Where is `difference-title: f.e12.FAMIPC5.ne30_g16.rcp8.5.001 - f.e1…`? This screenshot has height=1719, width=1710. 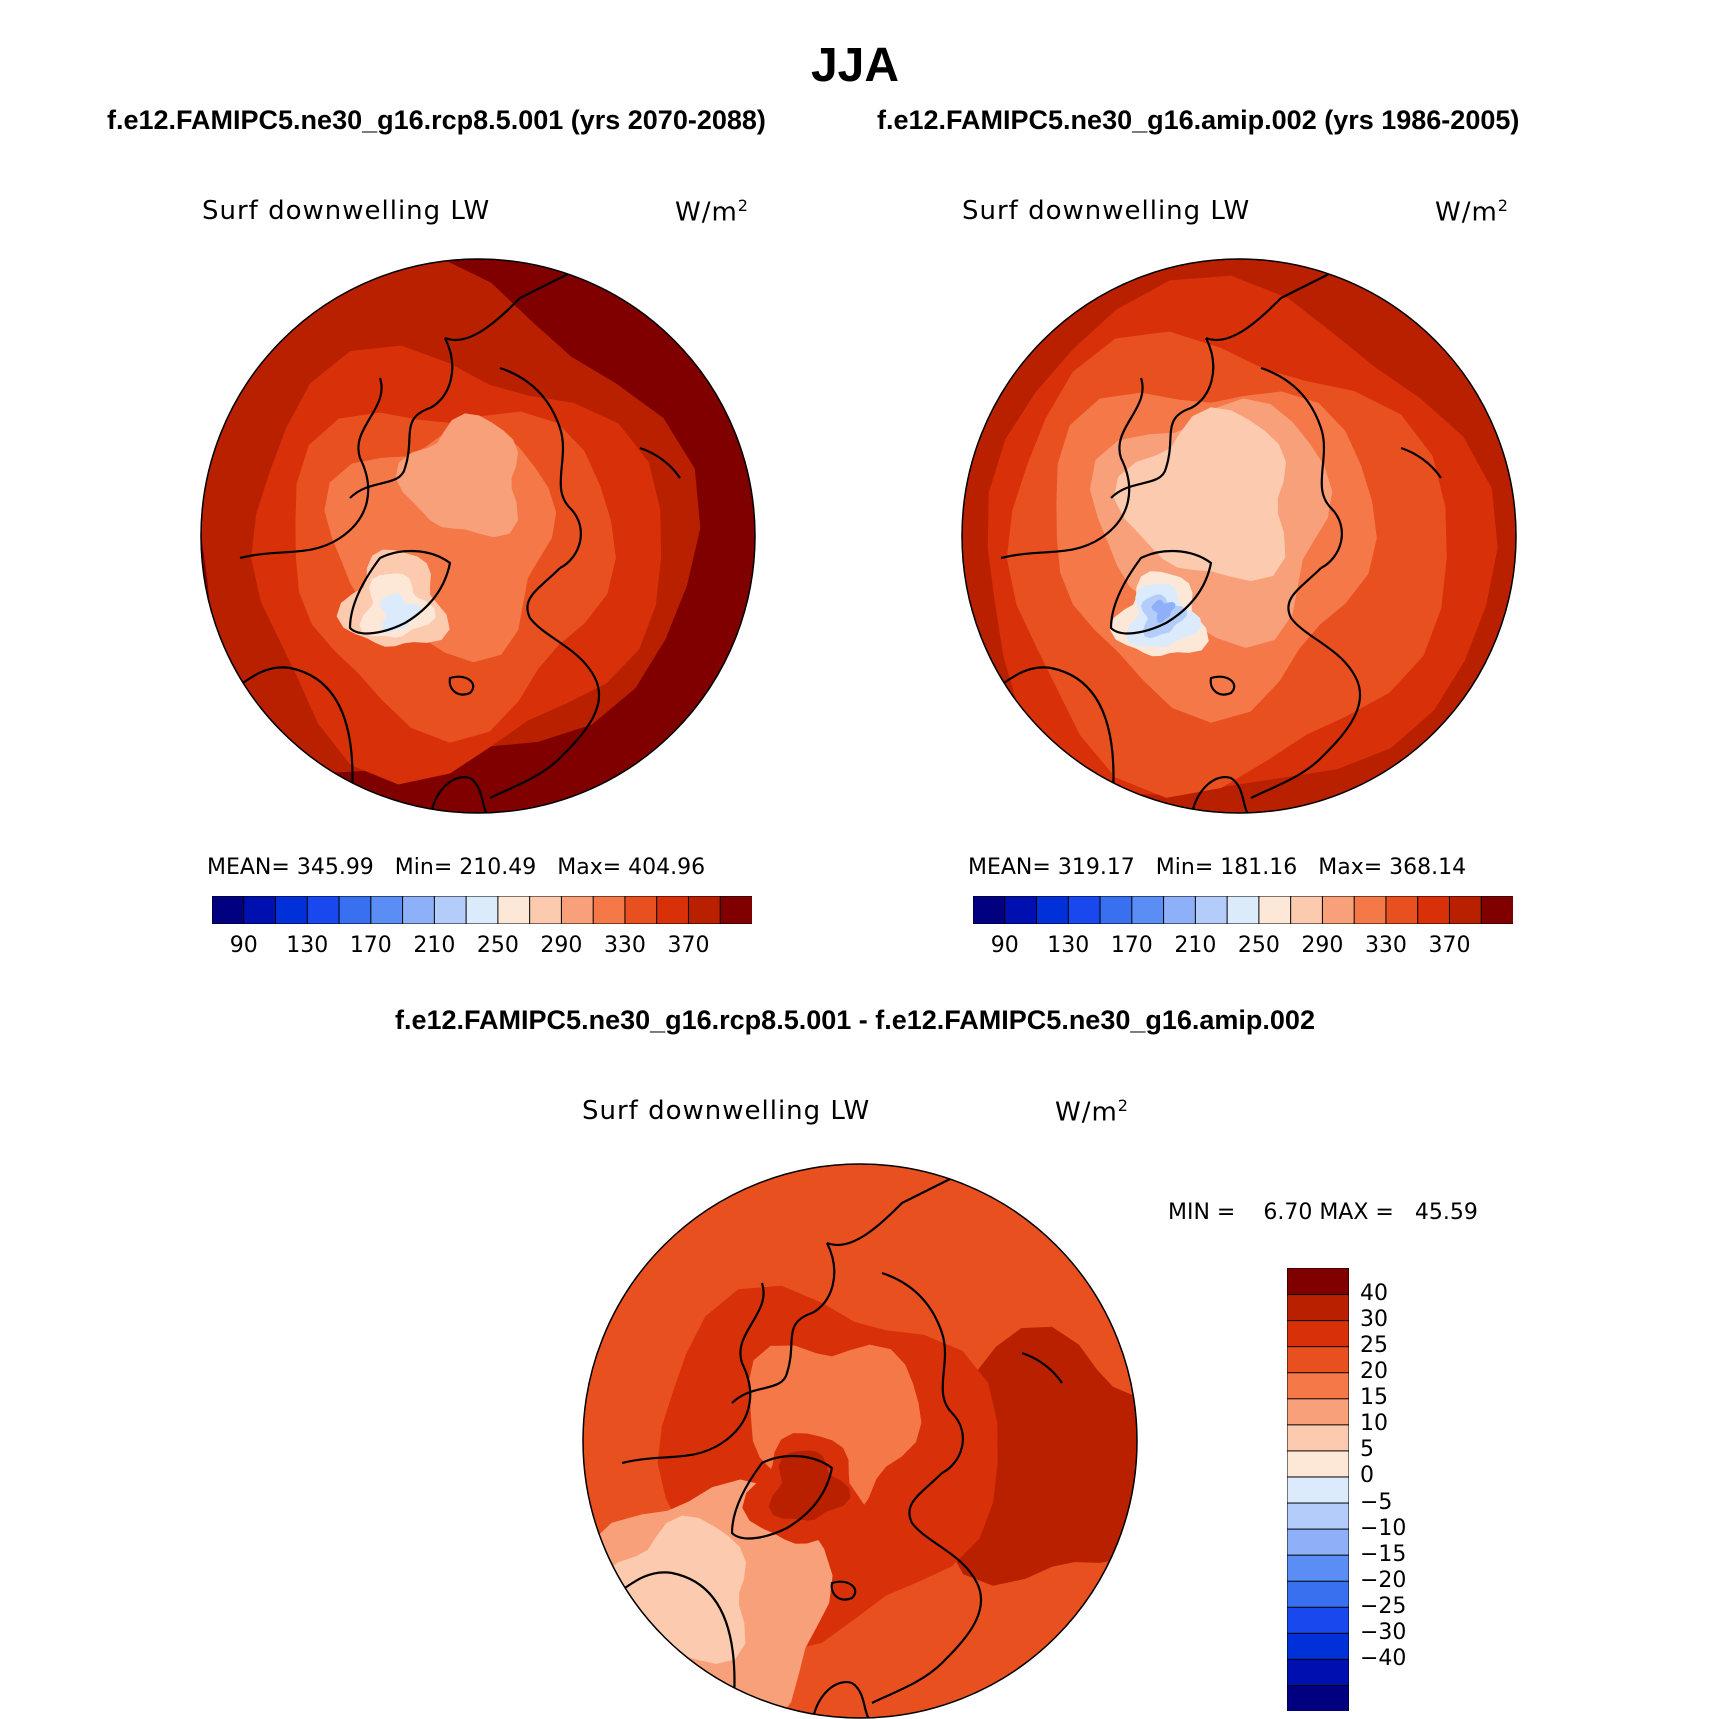
difference-title: f.e12.FAMIPC5.ne30_g16.rcp8.5.001 - f.e1… is located at coordinates (855, 1020).